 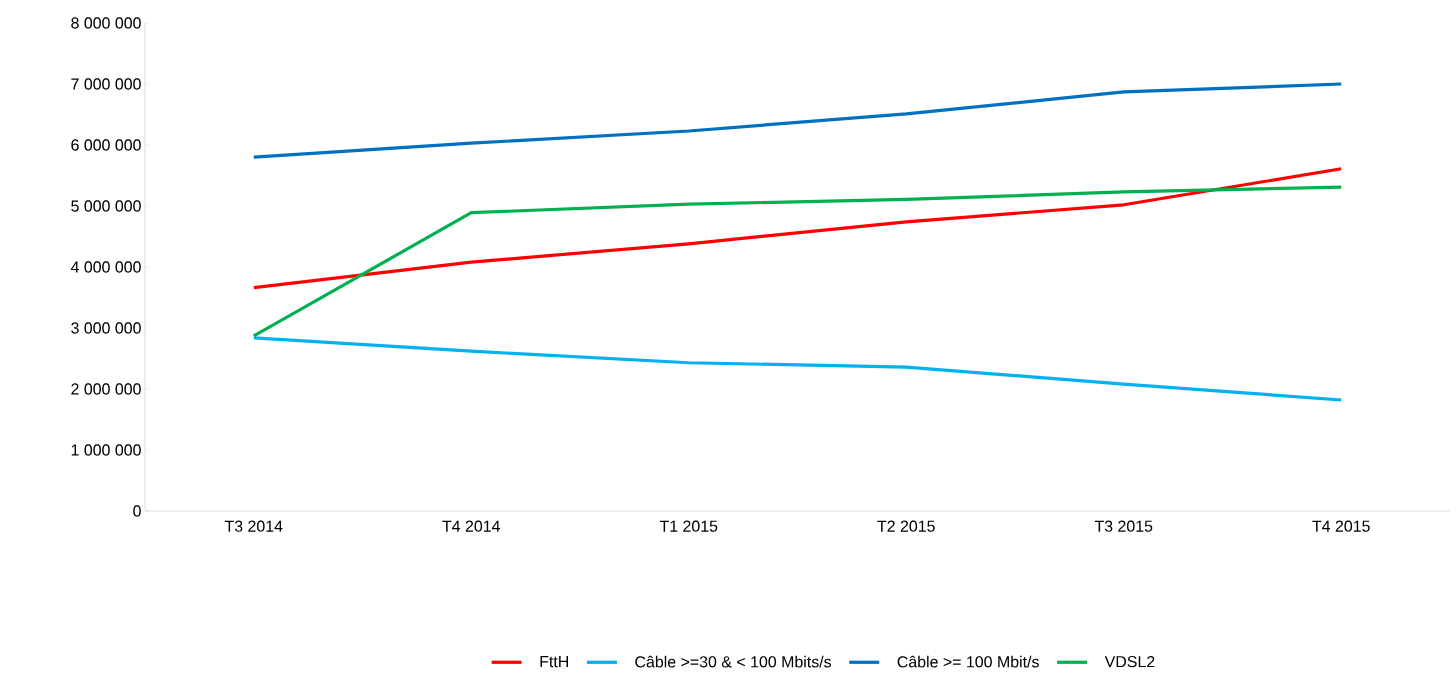 What do you see at coordinates (1129, 661) in the screenshot?
I see `legend-label: VDSL2` at bounding box center [1129, 661].